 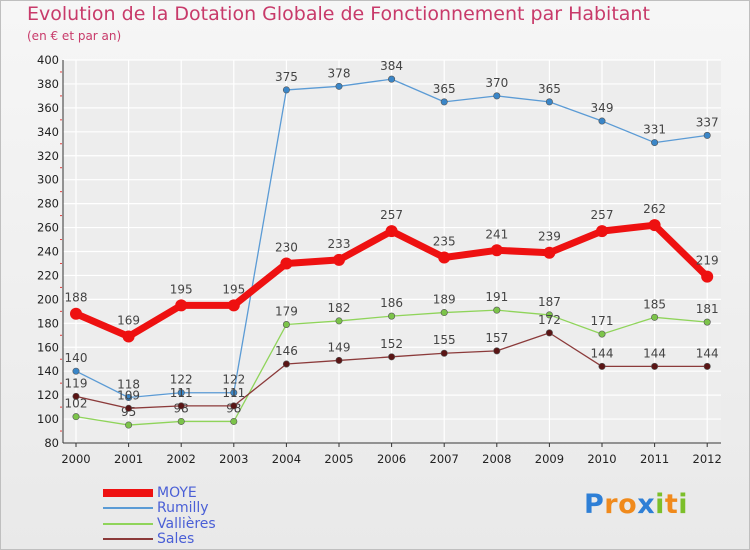 What do you see at coordinates (339, 244) in the screenshot?
I see `data-label-moye: 233` at bounding box center [339, 244].